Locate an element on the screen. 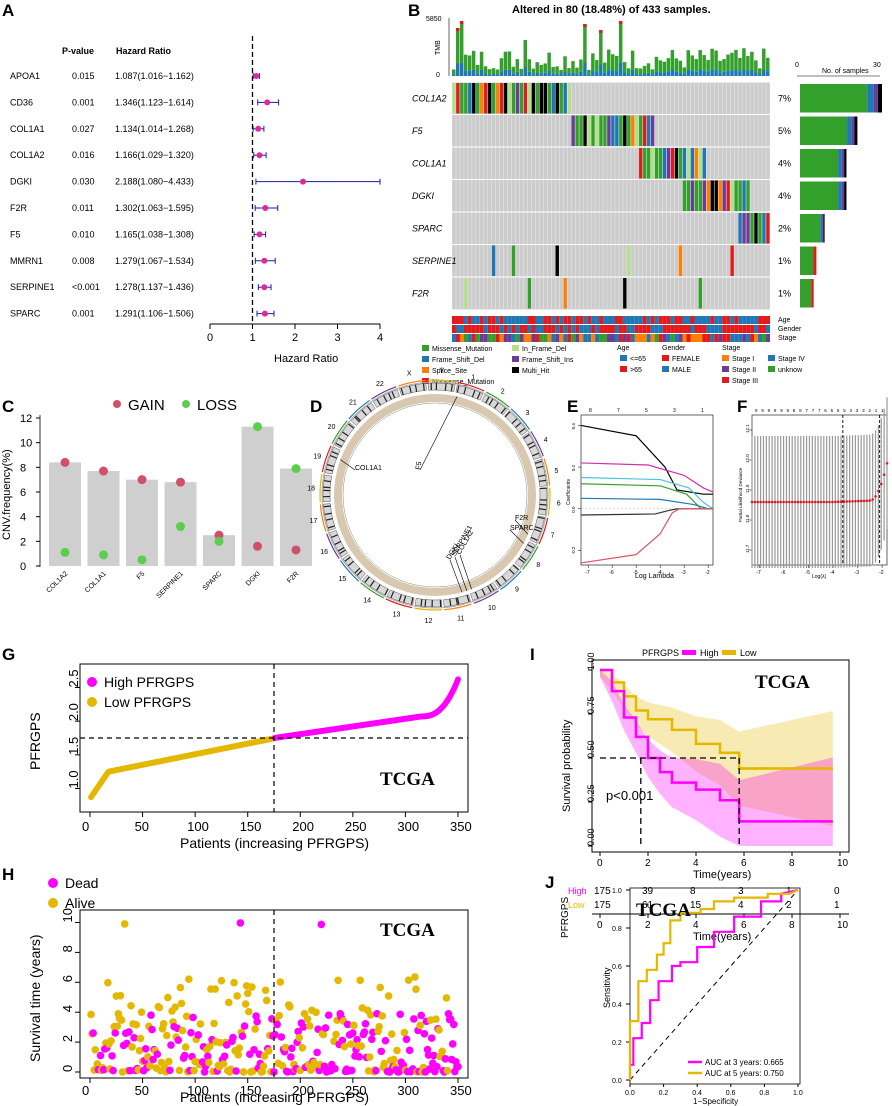 This screenshot has width=892, height=1106. j-plot: 0.0 0.2 0.4 0.6 0.8 1.0 0.0 0.2 0.4 0.6 0.8 1.0 is located at coordinates (707, 992).